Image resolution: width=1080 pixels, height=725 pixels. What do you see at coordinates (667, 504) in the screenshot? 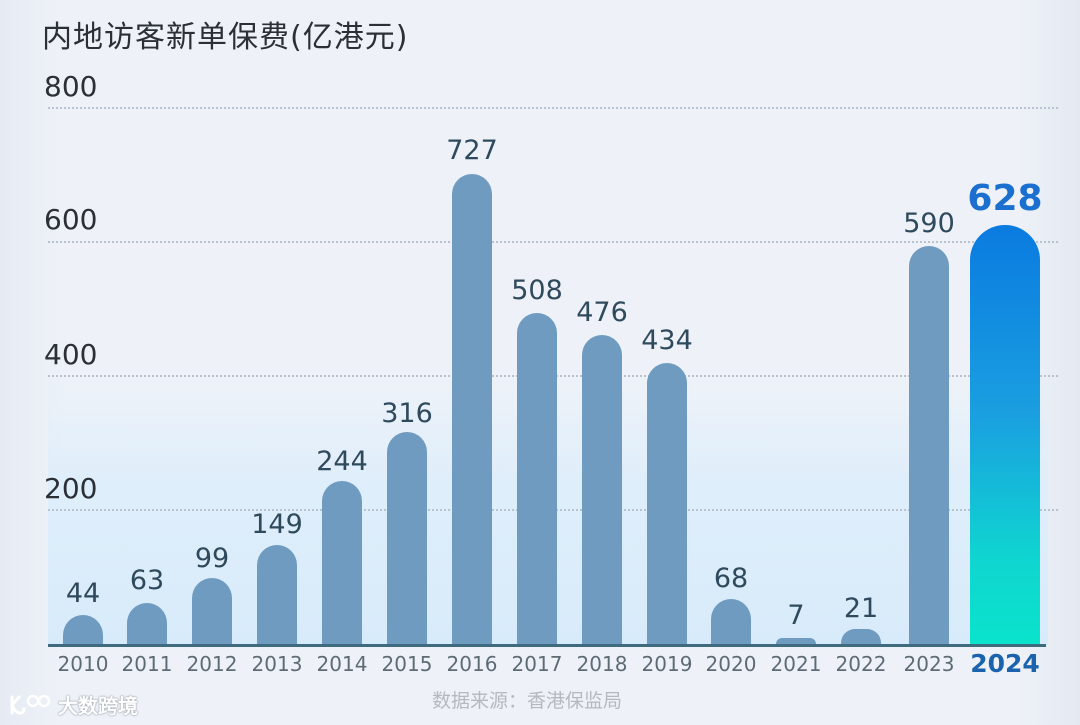
I see `bar-2019` at bounding box center [667, 504].